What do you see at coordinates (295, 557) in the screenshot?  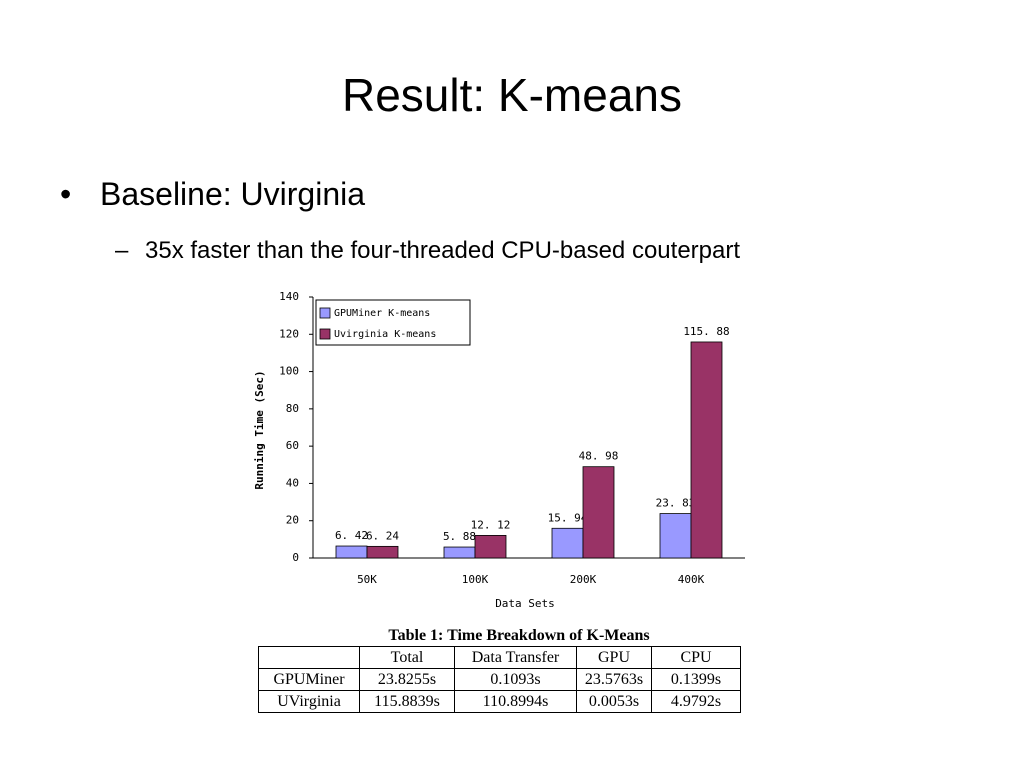 I see `y-tick-label: 0` at bounding box center [295, 557].